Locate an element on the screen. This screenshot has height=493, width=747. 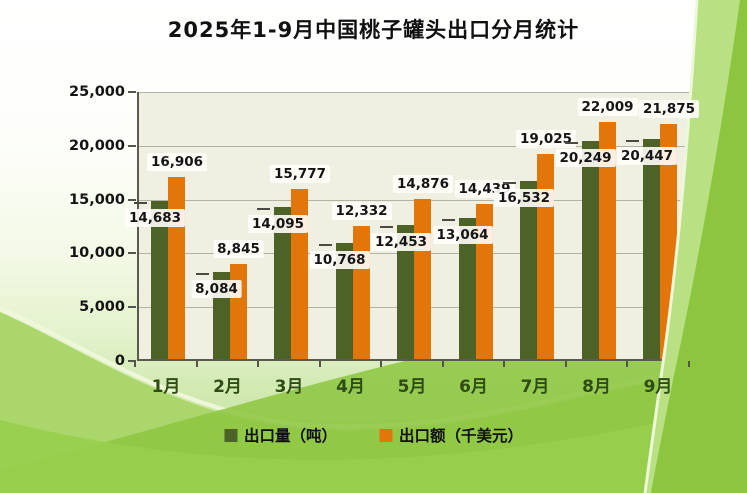
legend-marker-value is located at coordinates (385, 435).